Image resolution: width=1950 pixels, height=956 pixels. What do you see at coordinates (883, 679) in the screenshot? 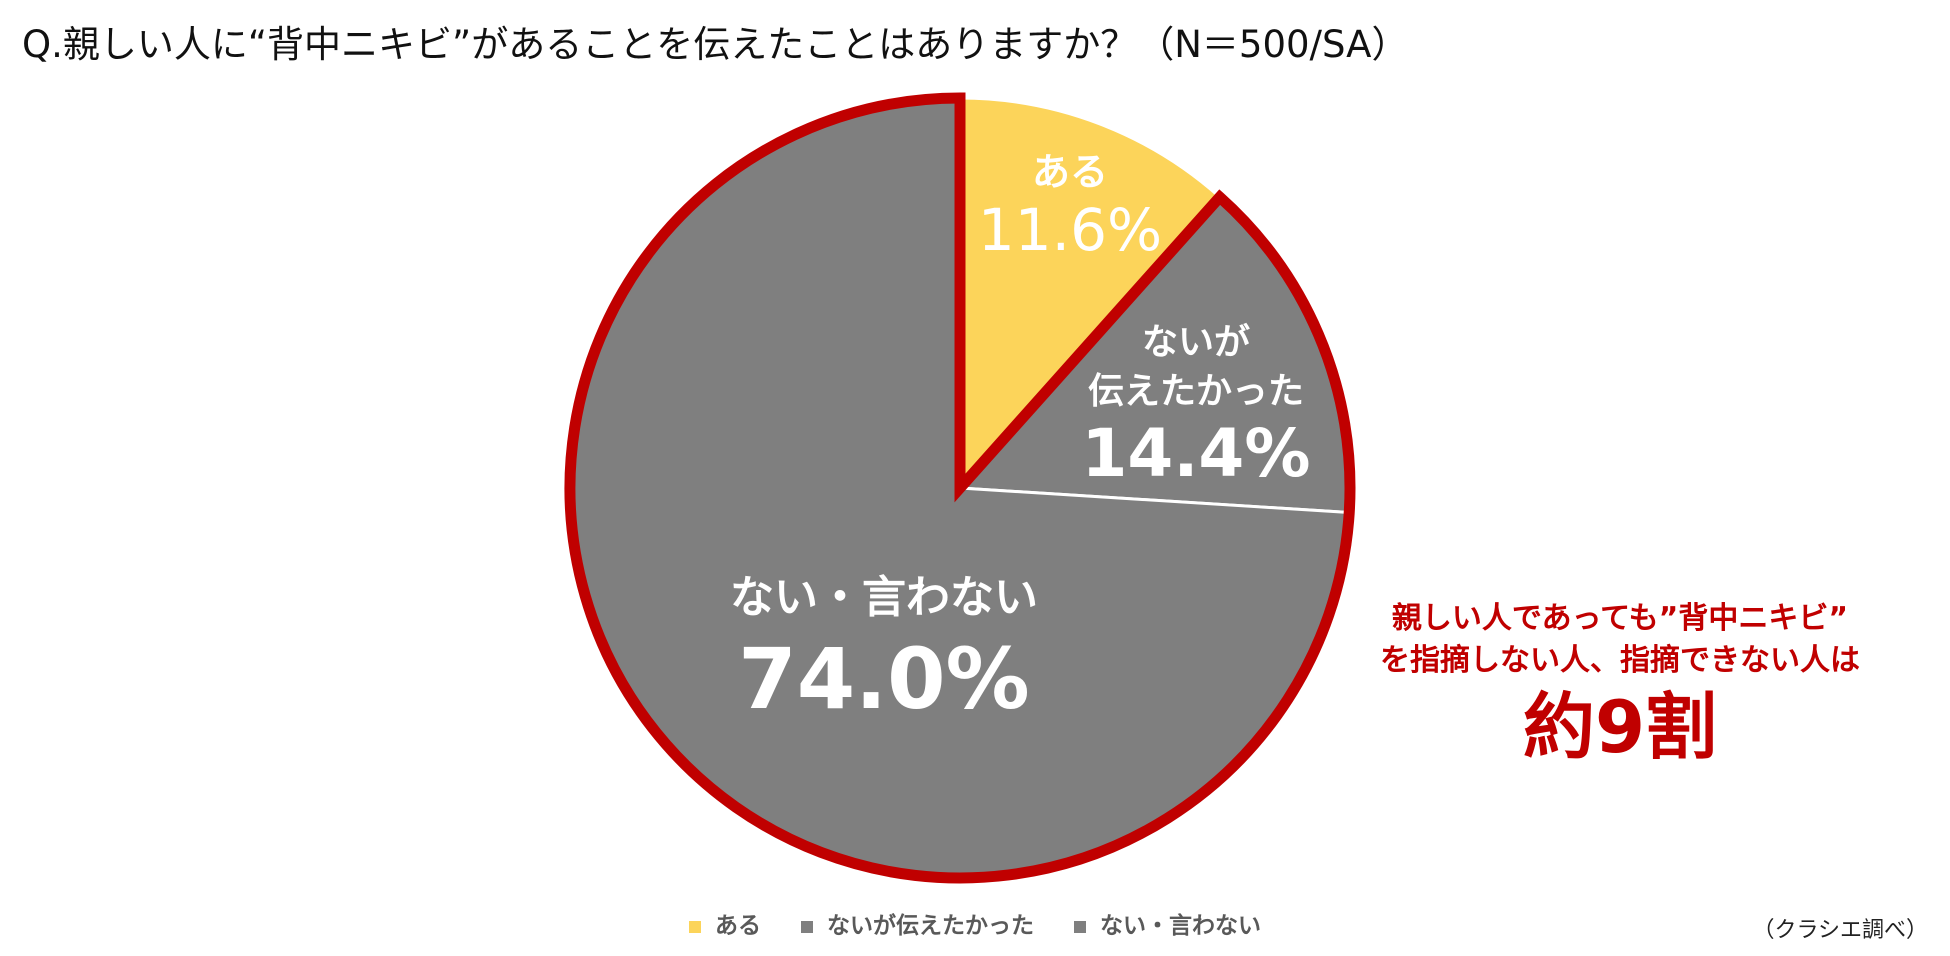
I see `slice-value-3: 74.0%` at bounding box center [883, 679].